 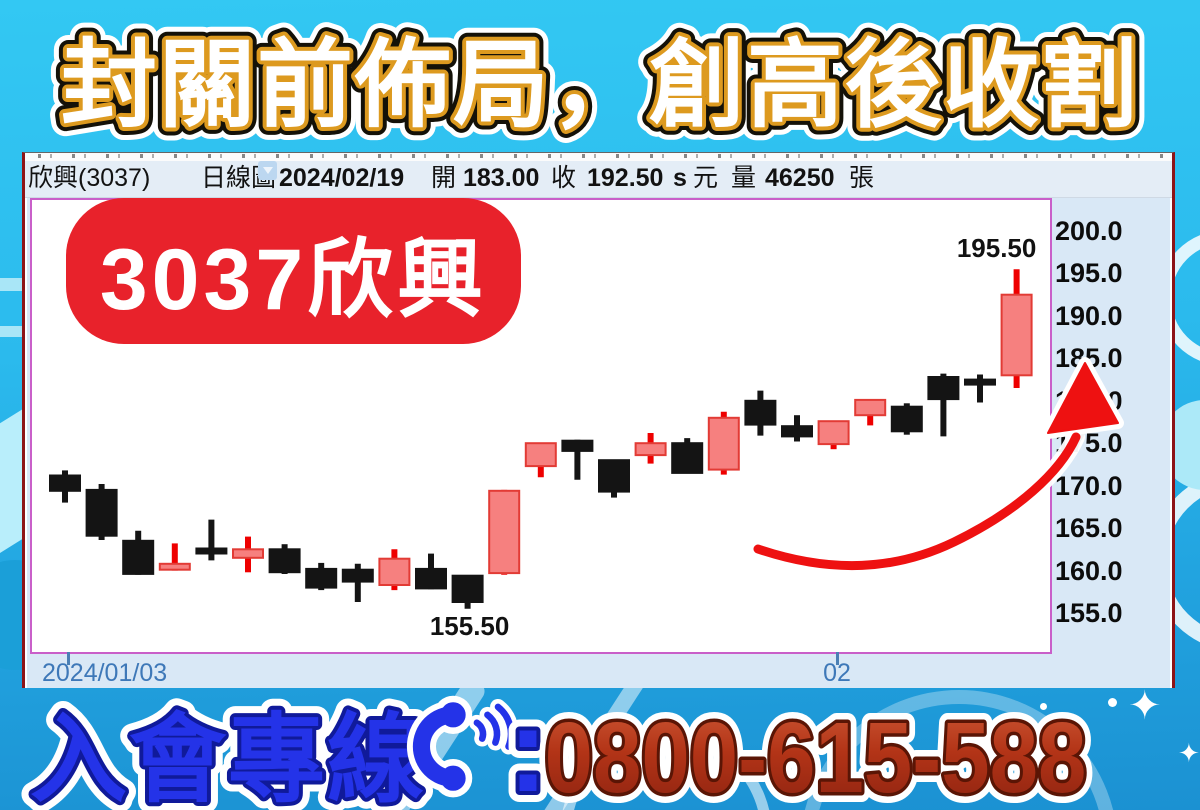 What do you see at coordinates (598, 670) in the screenshot?
I see `x-axis: 2024/01/03 02` at bounding box center [598, 670].